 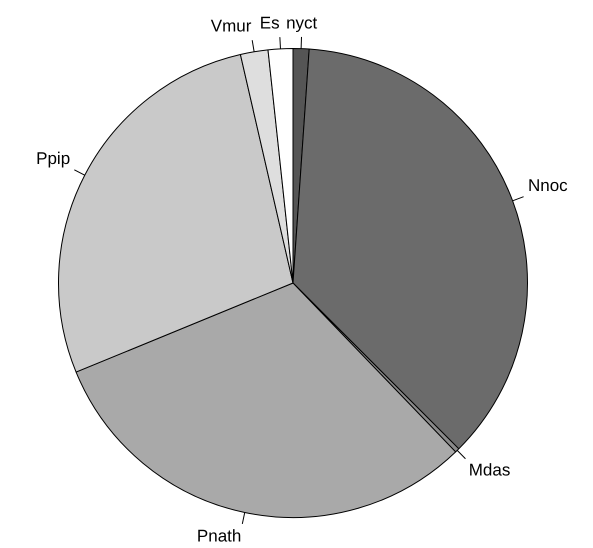 I want to click on slice-label: Pnath, so click(x=219, y=536).